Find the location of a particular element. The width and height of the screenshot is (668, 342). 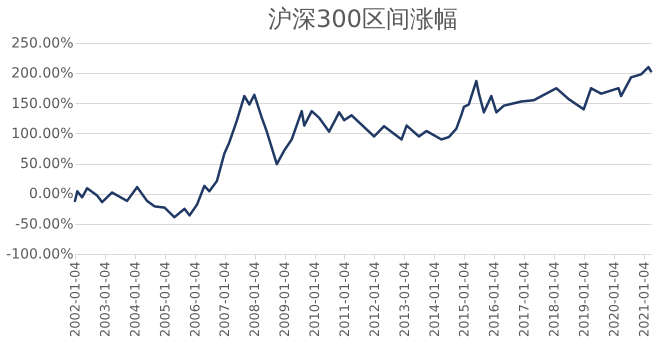

x-tick-label: 2003-01-04 is located at coordinates (106, 300).